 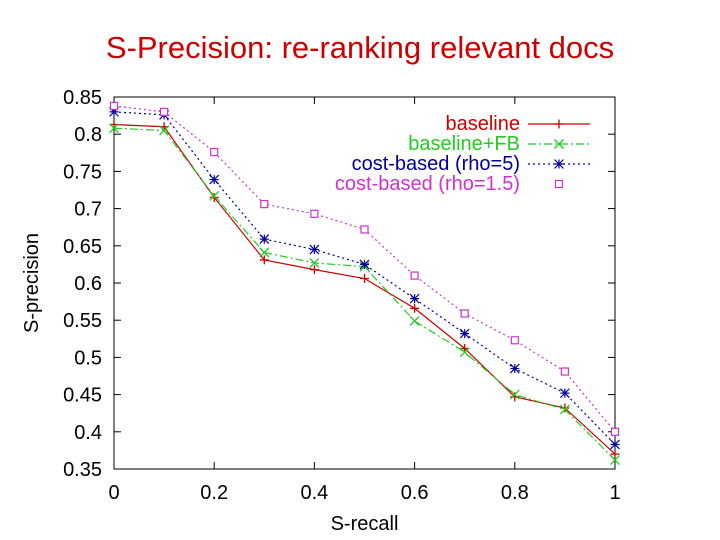 What do you see at coordinates (482, 124) in the screenshot?
I see `legend-label-1: baseline` at bounding box center [482, 124].